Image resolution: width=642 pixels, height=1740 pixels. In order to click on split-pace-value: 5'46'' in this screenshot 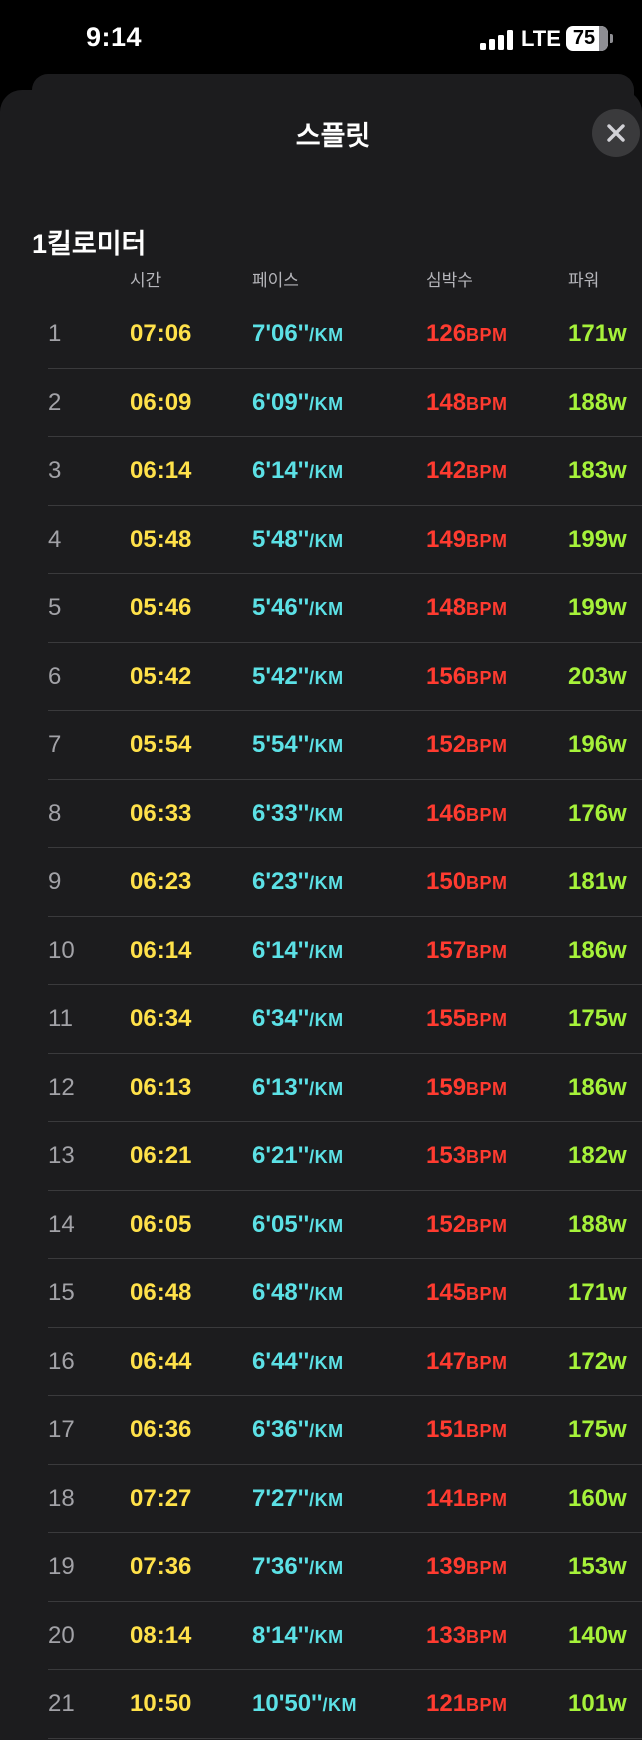, I will do `click(281, 607)`.